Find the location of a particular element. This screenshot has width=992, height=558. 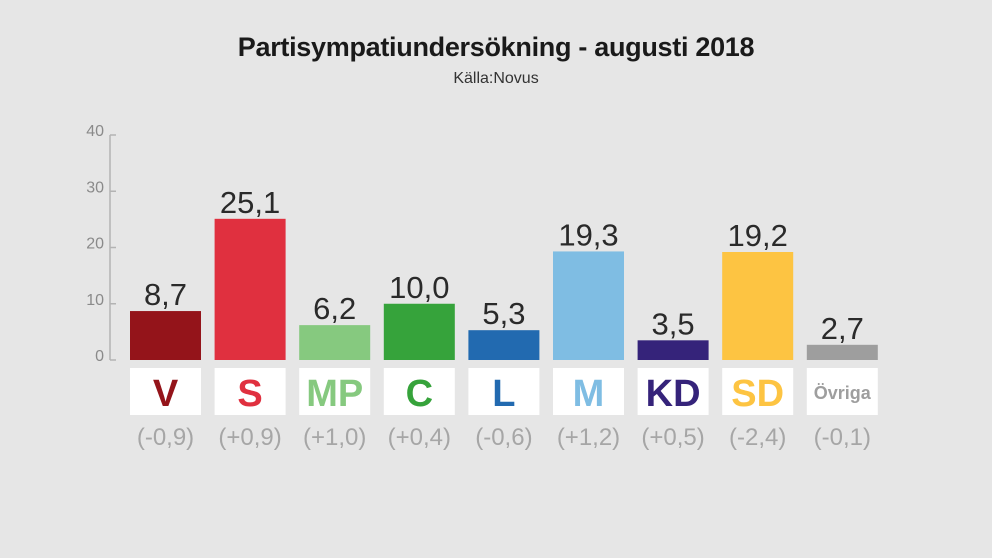

y-tick-label-40: 40 is located at coordinates (95, 131).